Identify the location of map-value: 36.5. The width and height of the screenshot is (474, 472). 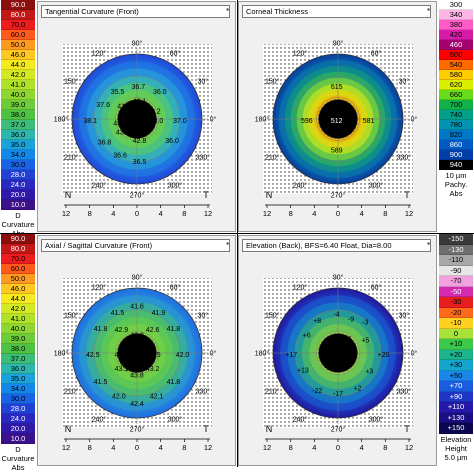
(140, 162).